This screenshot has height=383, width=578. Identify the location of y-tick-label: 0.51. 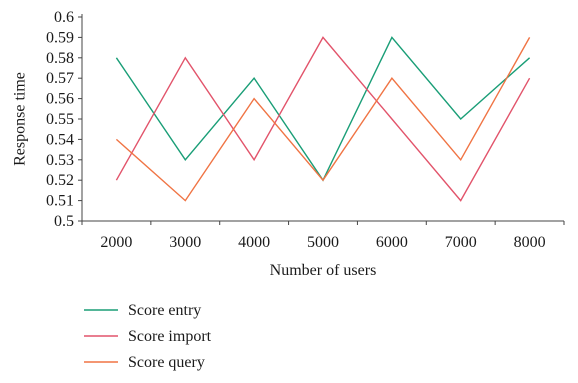
(60, 201).